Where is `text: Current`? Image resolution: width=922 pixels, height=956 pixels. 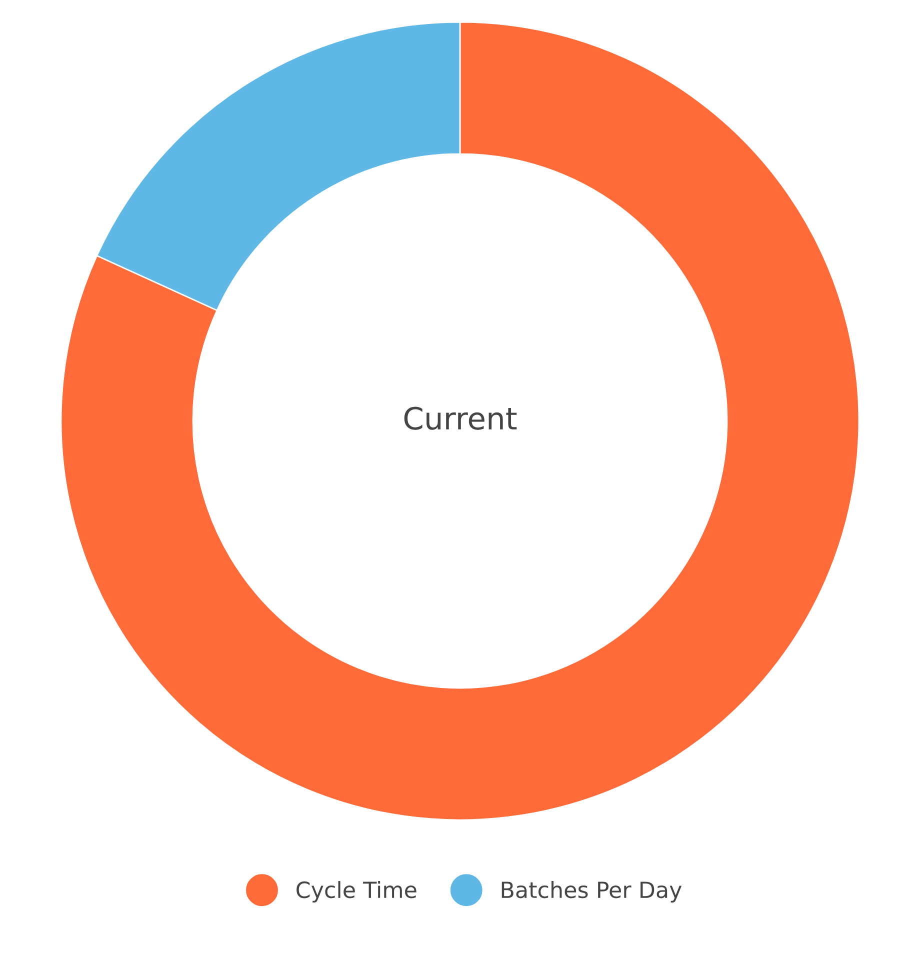 text: Current is located at coordinates (460, 418).